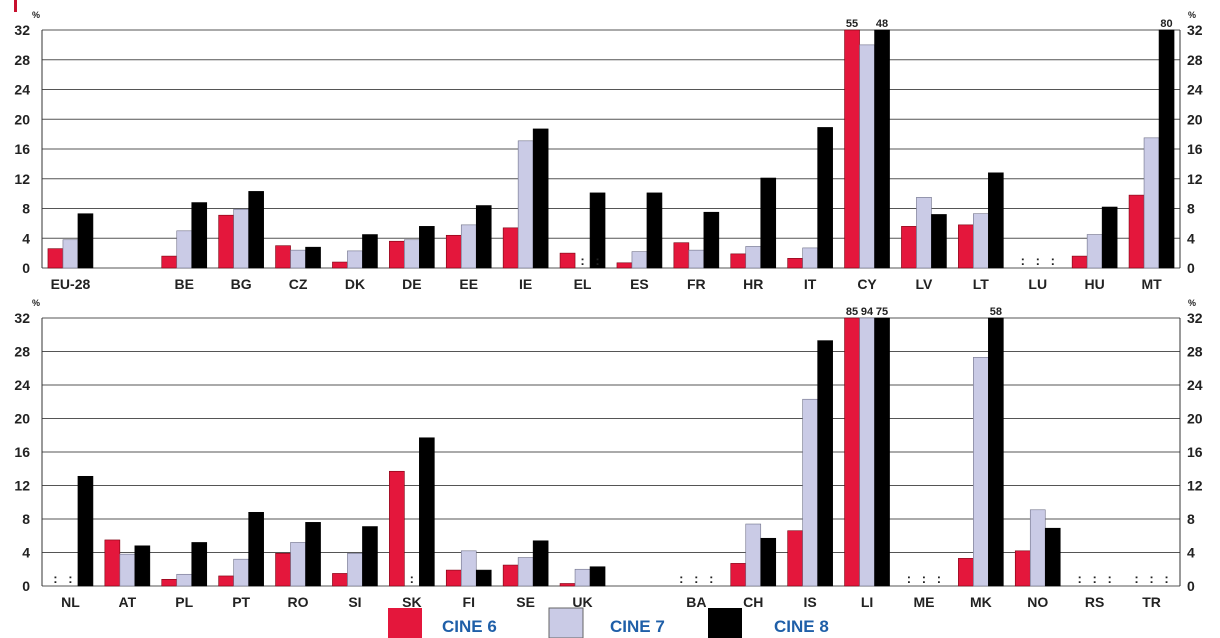 The image size is (1220, 638). Describe the element at coordinates (639, 284) in the screenshot. I see `category-label: ES` at that location.